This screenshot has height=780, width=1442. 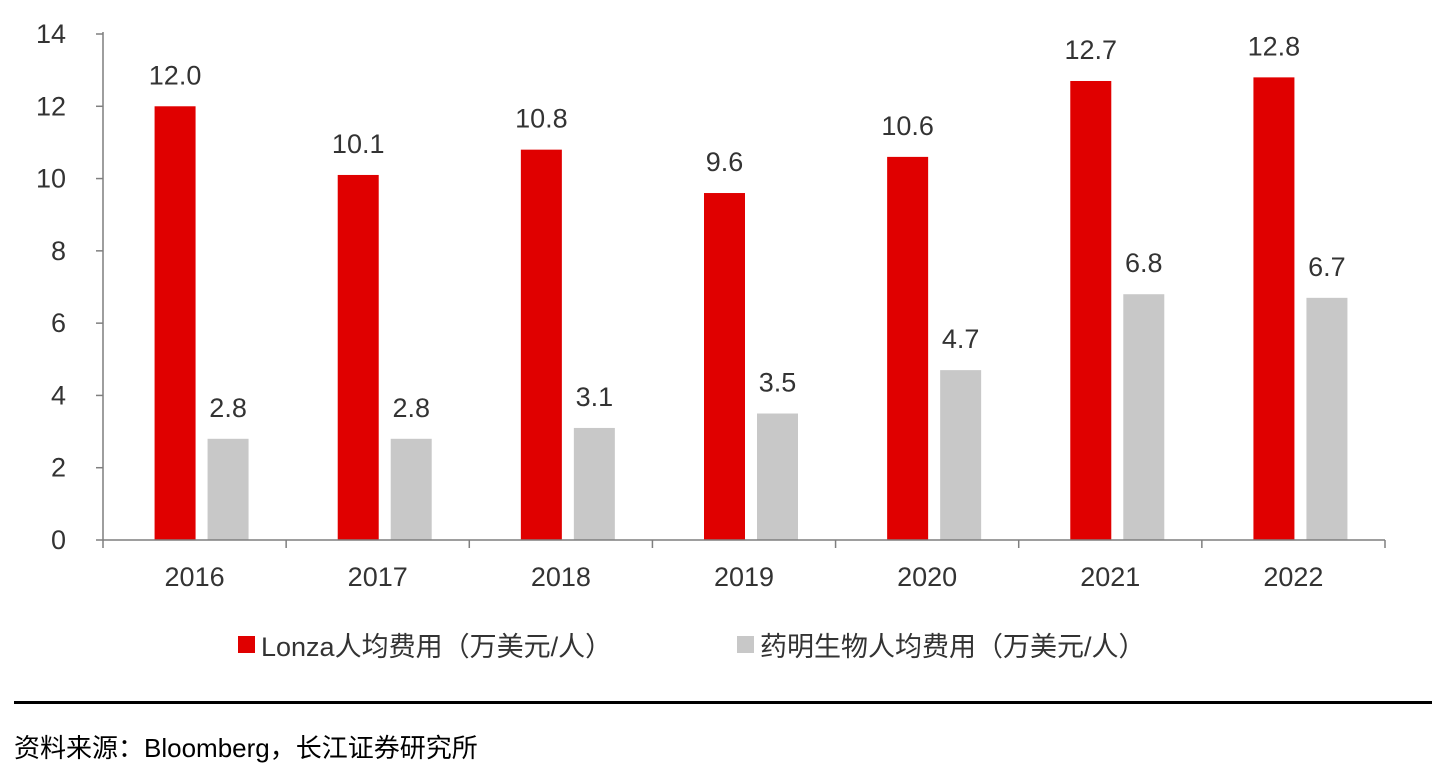 What do you see at coordinates (175, 75) in the screenshot?
I see `data-label-lonza: 12.0` at bounding box center [175, 75].